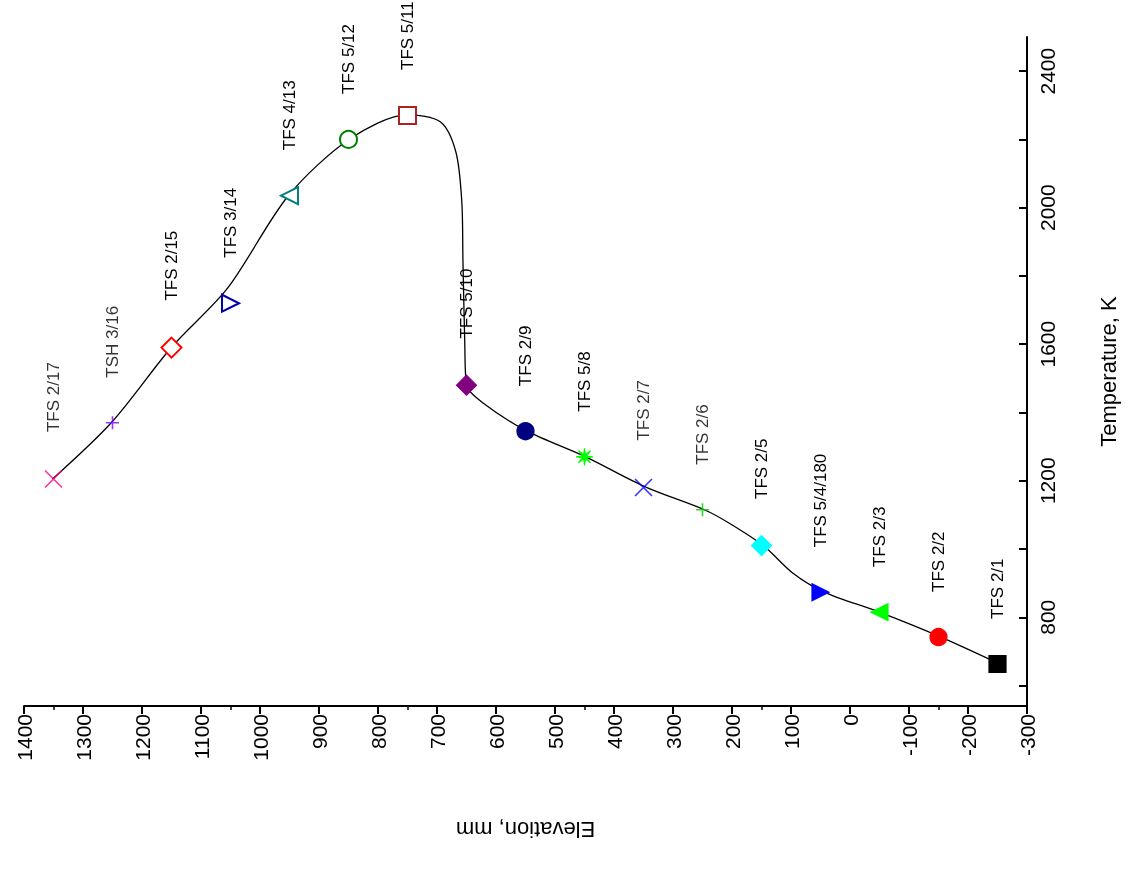 This screenshot has width=1145, height=876. Describe the element at coordinates (24, 737) in the screenshot. I see `x-tick-label: 1400` at that location.